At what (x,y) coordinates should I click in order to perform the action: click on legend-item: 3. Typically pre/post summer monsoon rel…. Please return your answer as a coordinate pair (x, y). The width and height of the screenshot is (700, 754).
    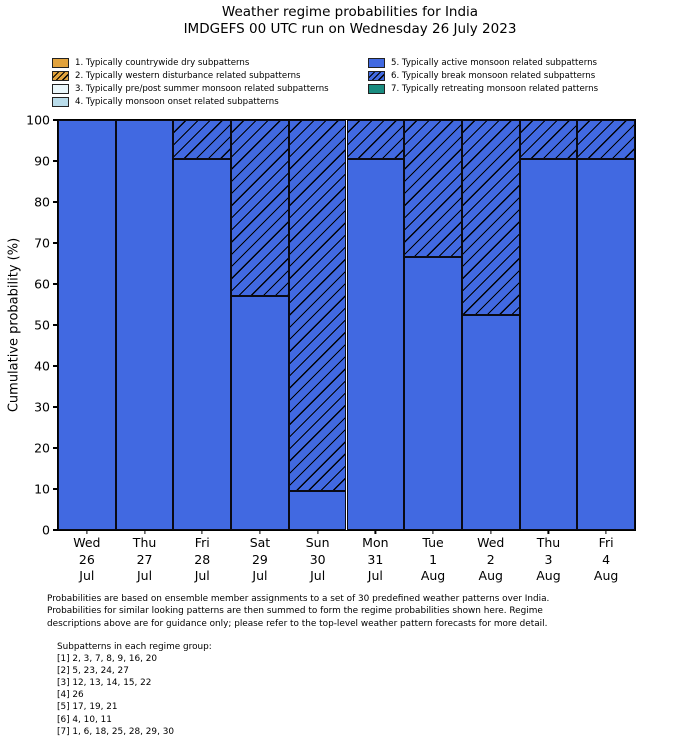
    Looking at the image, I should click on (190, 88).